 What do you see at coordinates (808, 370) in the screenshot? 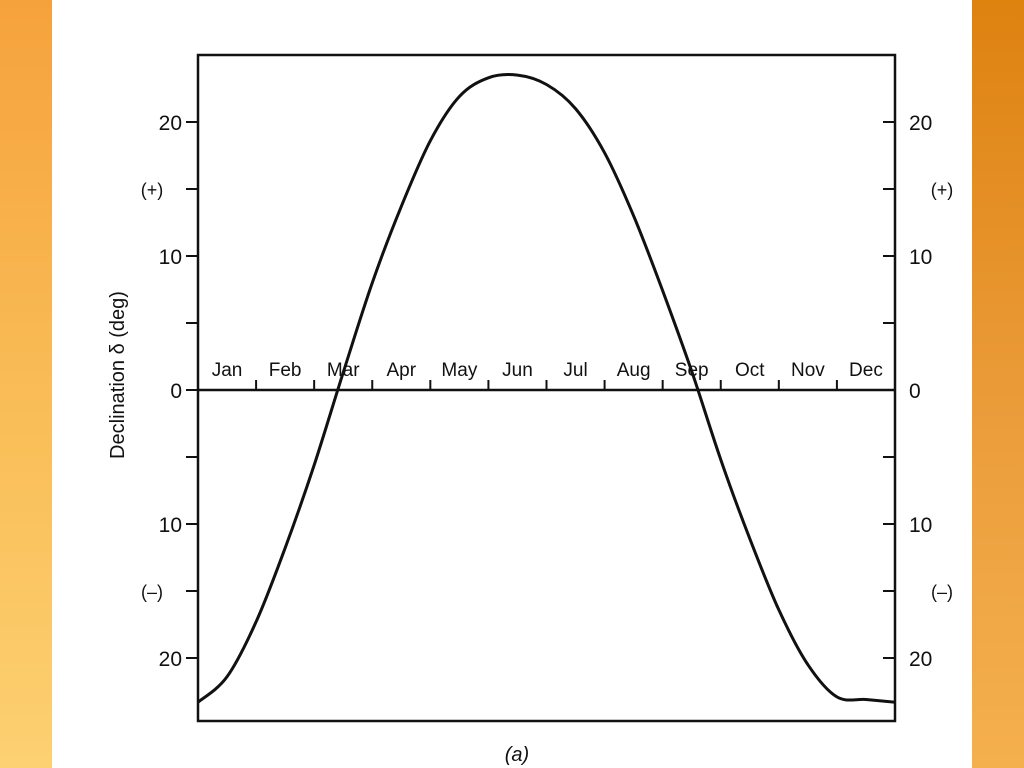
I see `month-label: Nov` at bounding box center [808, 370].